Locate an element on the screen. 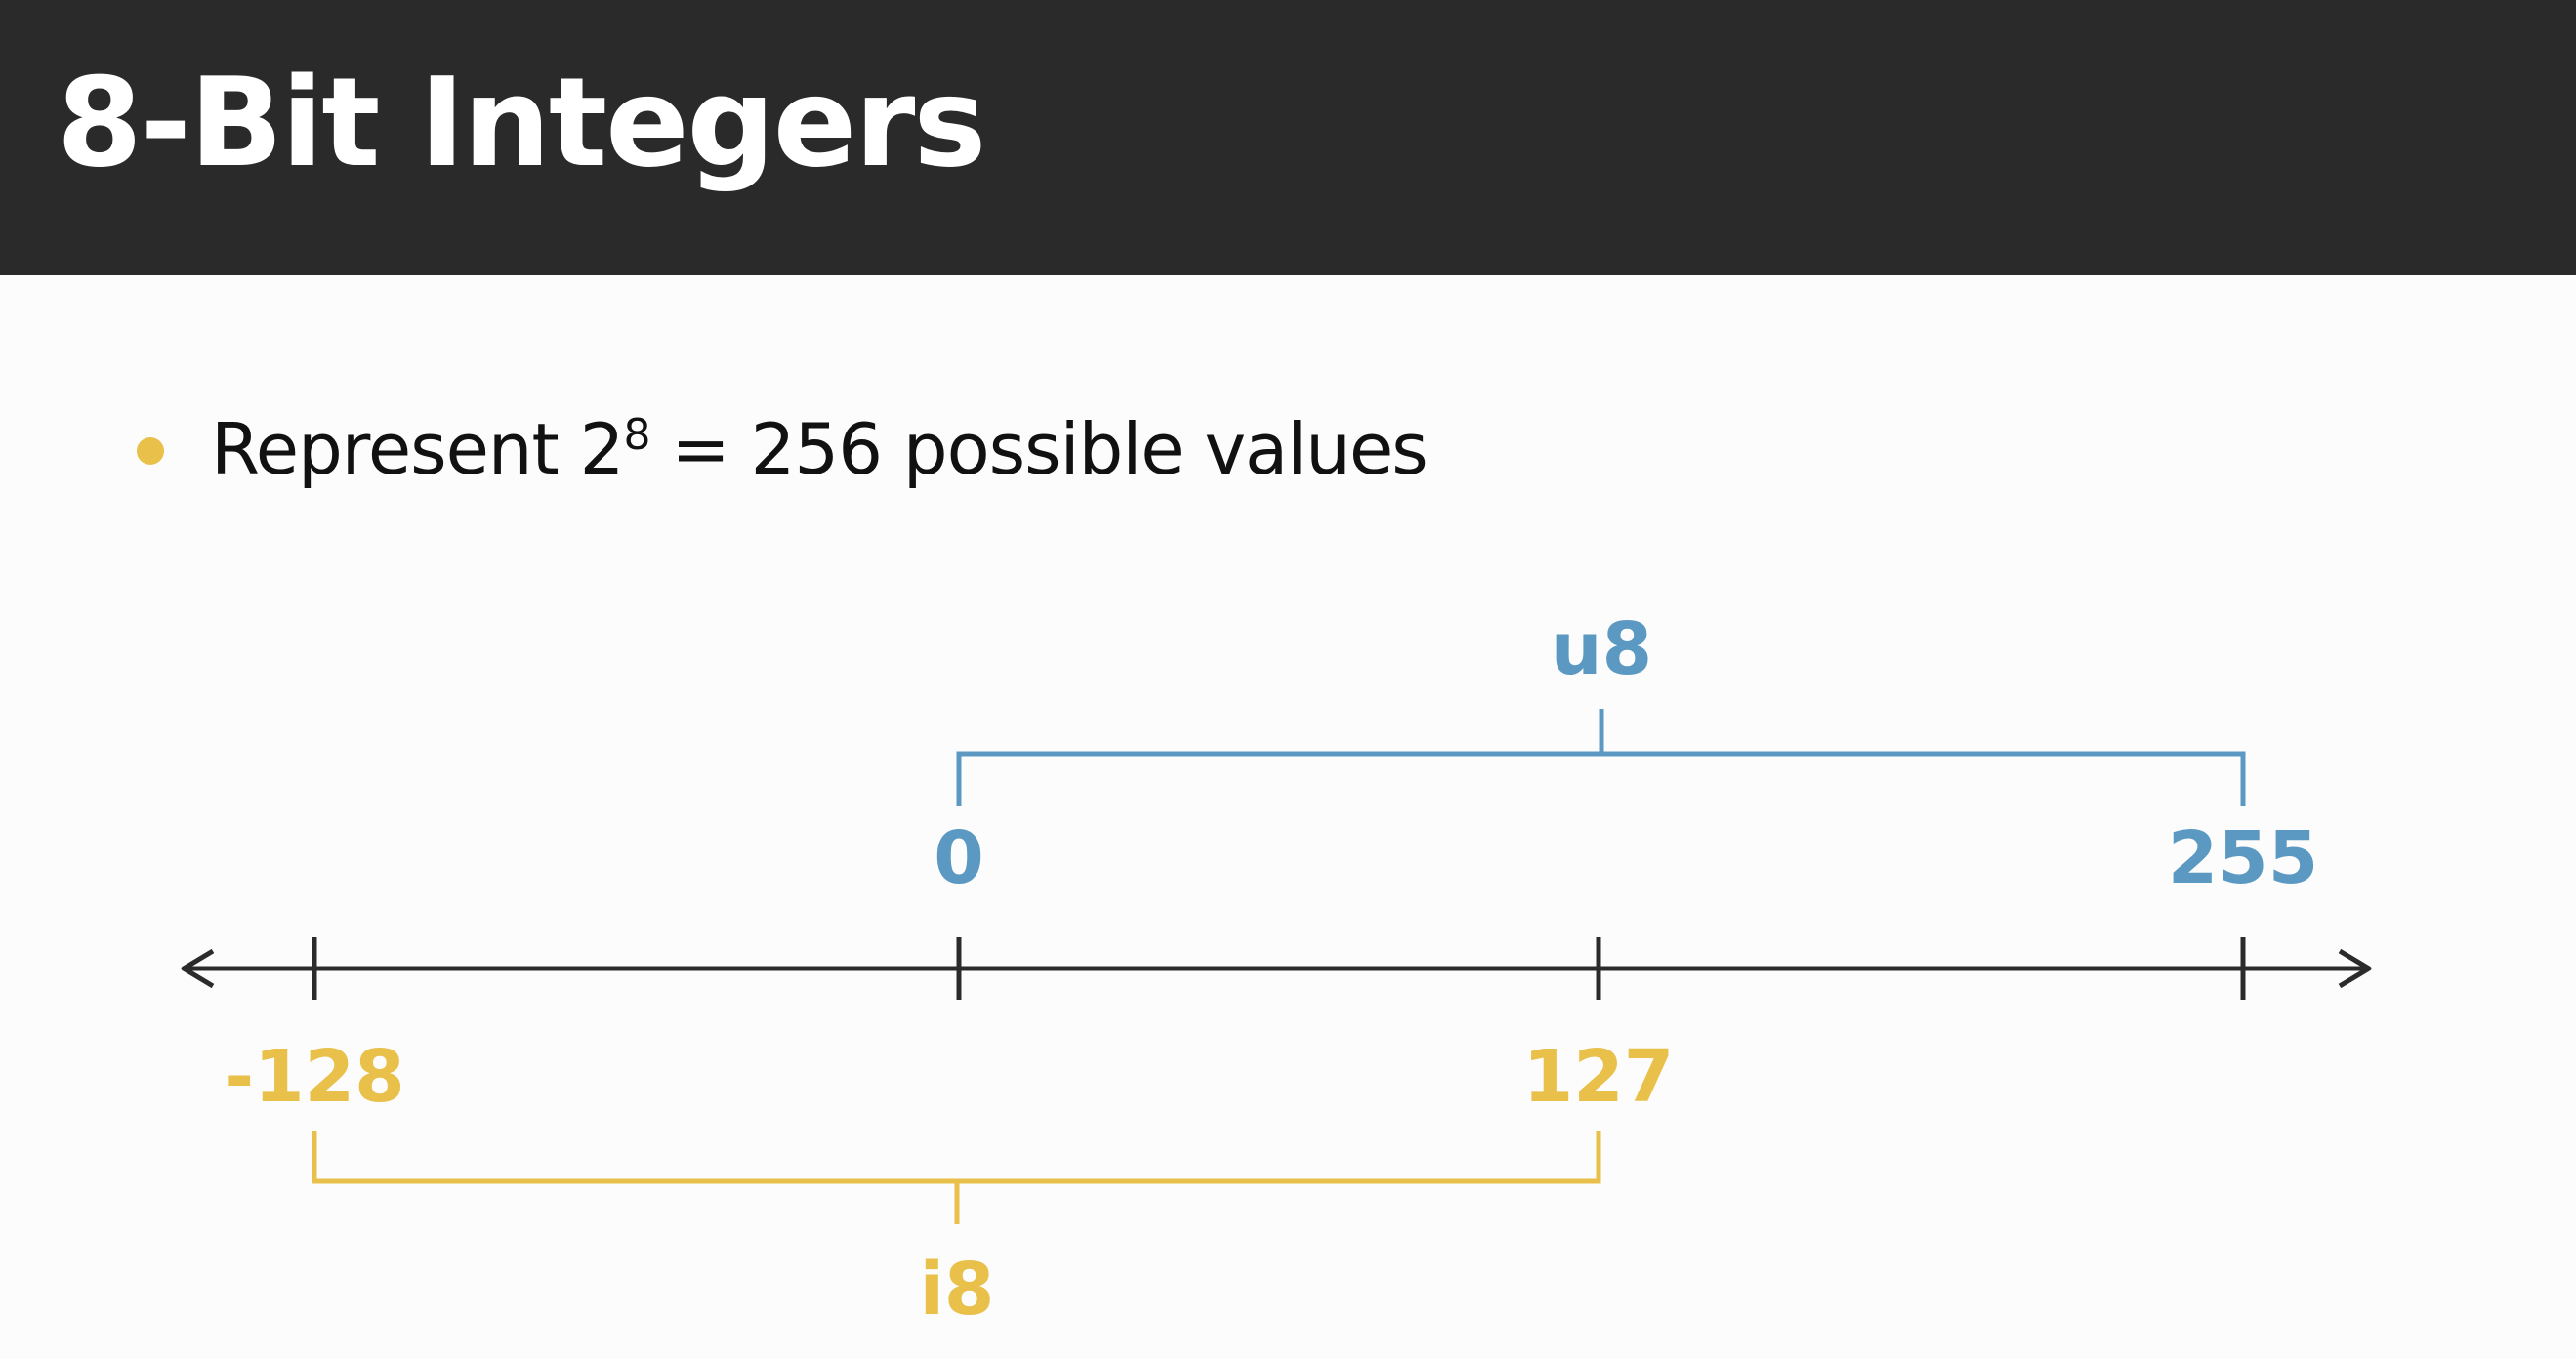  bullet-dot-icon is located at coordinates (150, 451).